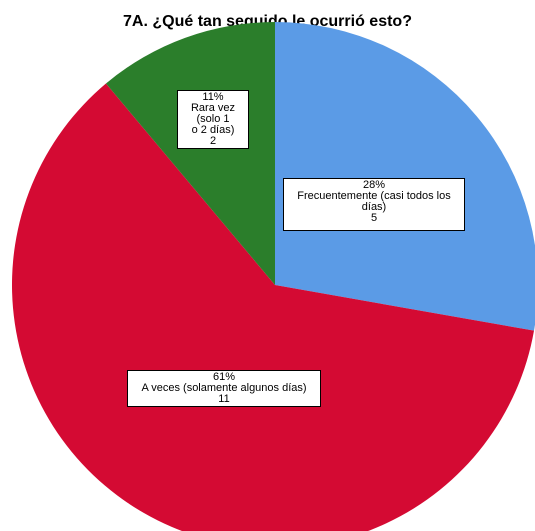  What do you see at coordinates (374, 218) in the screenshot?
I see `slice-count-label: 5` at bounding box center [374, 218].